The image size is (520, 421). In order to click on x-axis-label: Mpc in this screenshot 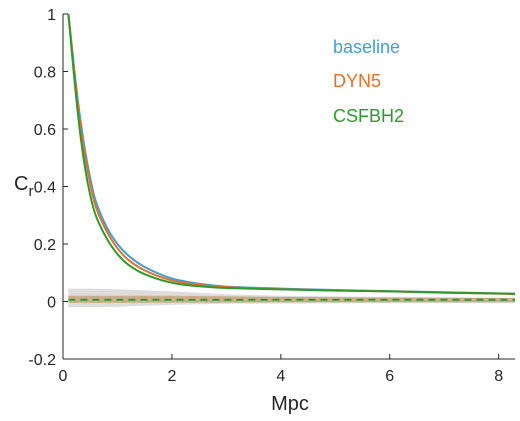, I will do `click(290, 404)`.